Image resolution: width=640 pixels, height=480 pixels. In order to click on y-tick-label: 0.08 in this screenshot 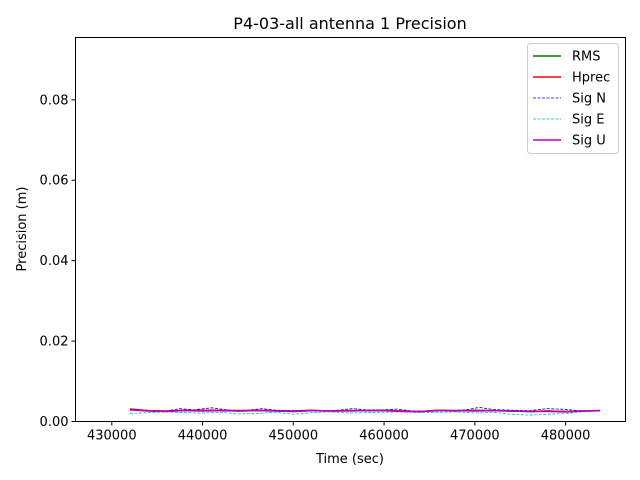, I will do `click(54, 100)`.